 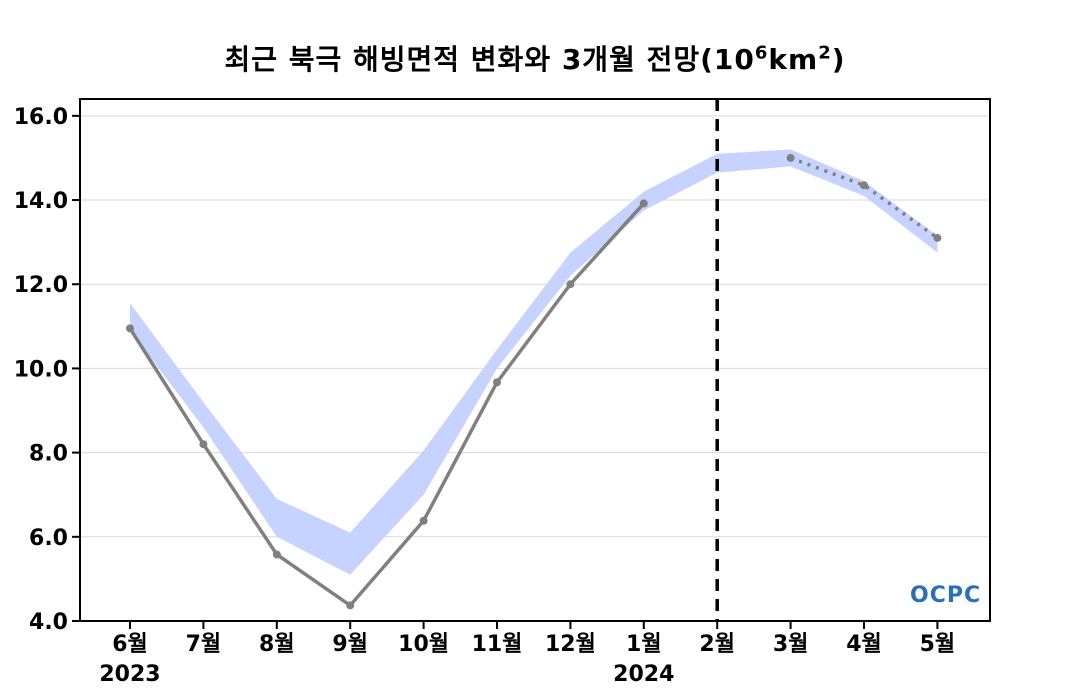 I want to click on year-label: 2023, so click(x=129, y=674).